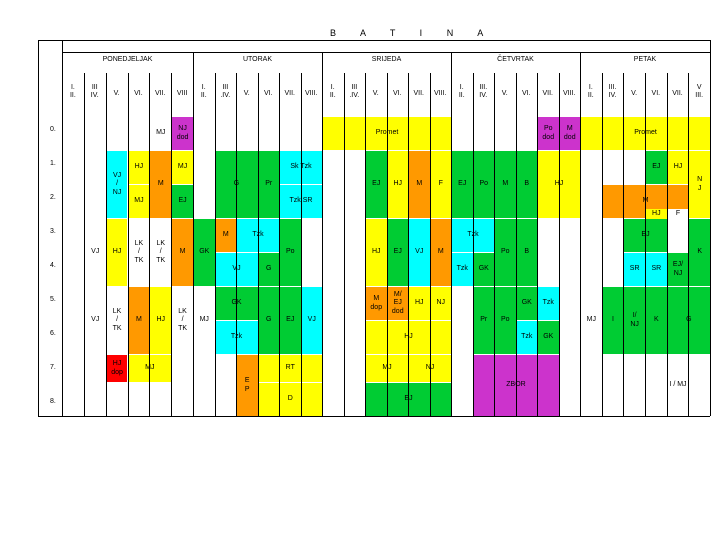 This screenshot has height=540, width=720. What do you see at coordinates (117, 368) in the screenshot?
I see `lesson-block: HJ dop` at bounding box center [117, 368].